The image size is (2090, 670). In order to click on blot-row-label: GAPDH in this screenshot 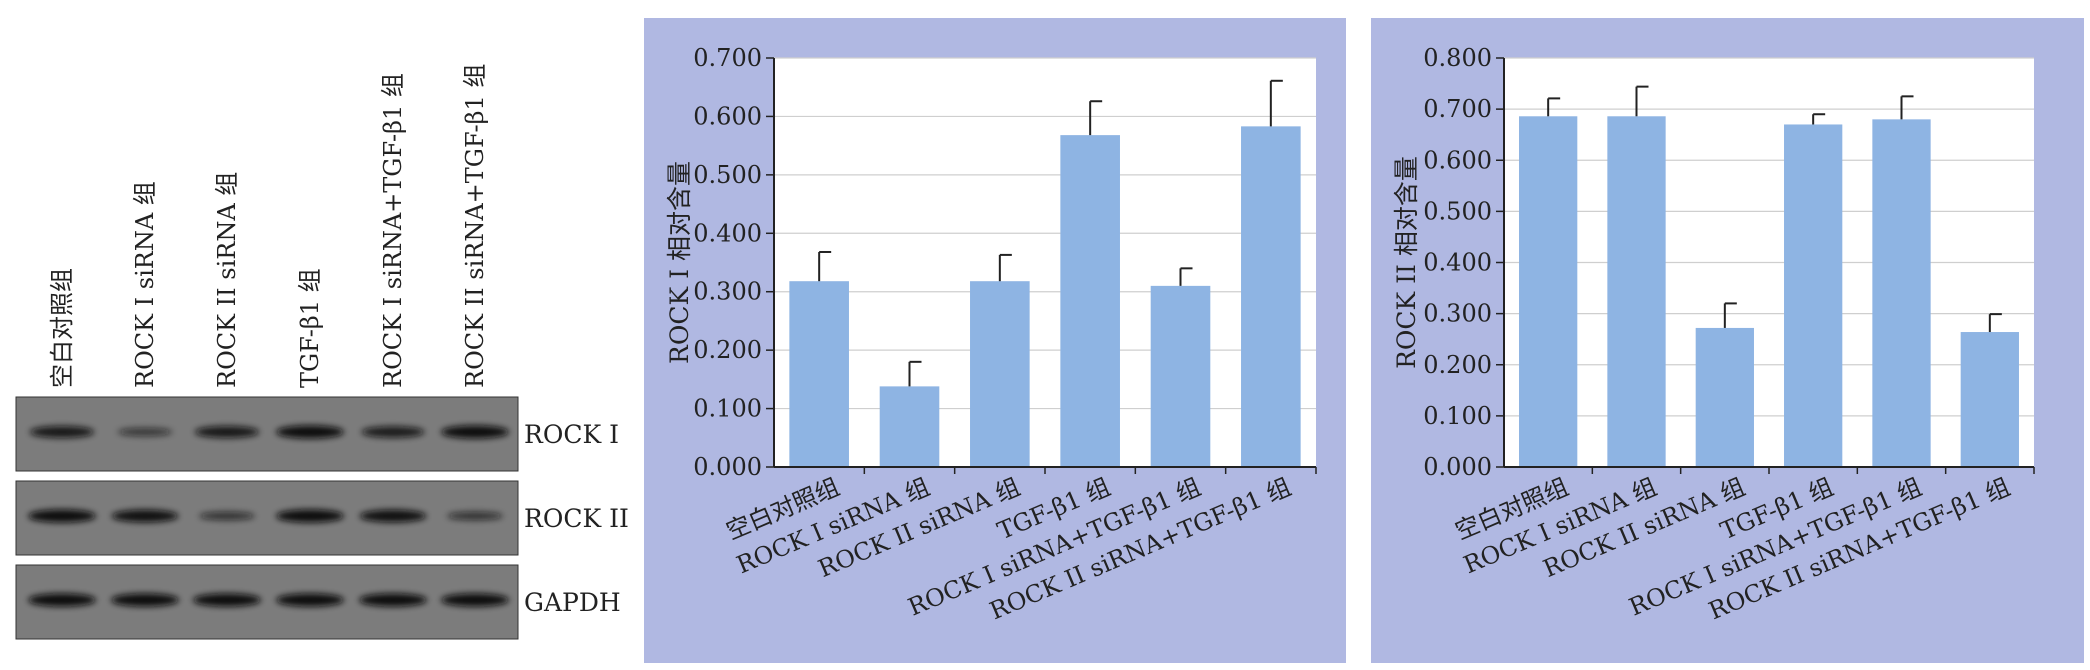, I will do `click(572, 602)`.